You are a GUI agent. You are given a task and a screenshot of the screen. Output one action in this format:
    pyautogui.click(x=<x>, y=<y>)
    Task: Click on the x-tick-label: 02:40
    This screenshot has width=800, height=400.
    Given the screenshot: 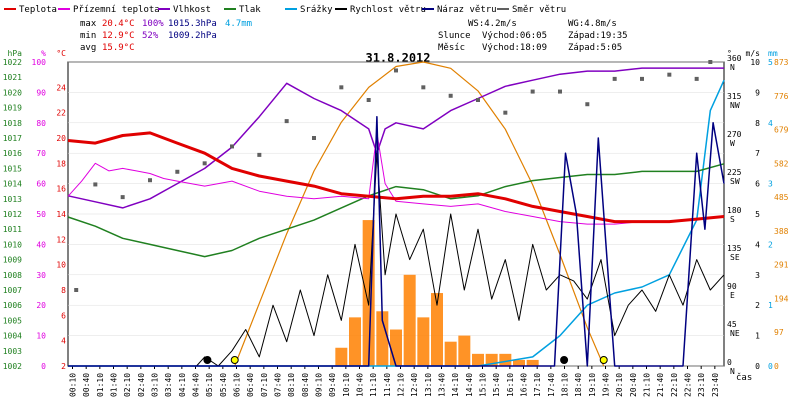 What is the action you would take?
    pyautogui.click(x=141, y=385)
    